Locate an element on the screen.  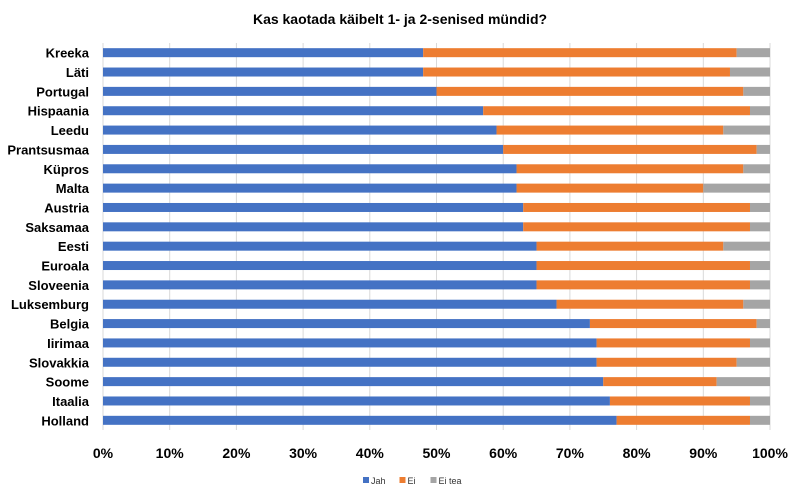
category-label: Slovakkia is located at coordinates (59, 362).